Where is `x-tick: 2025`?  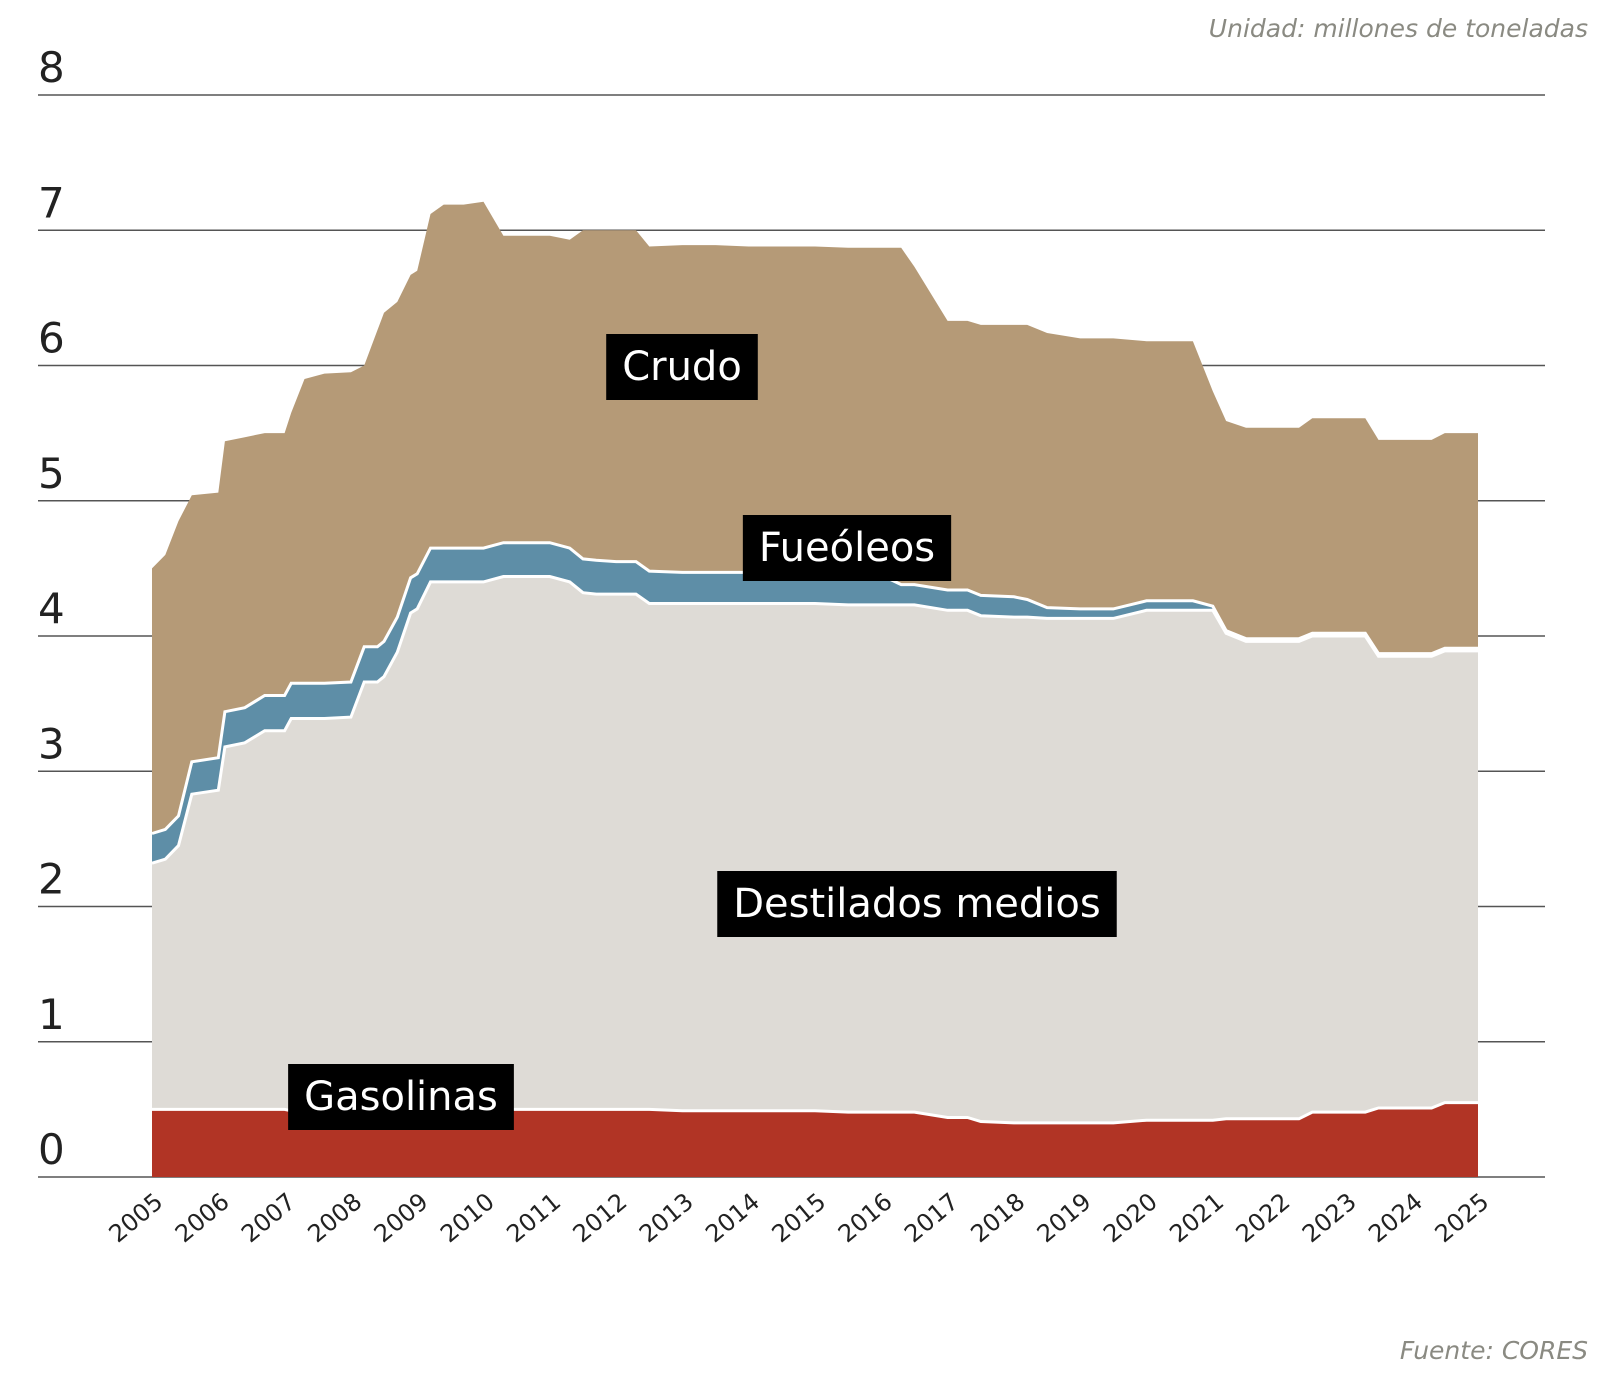
x-tick: 2025 is located at coordinates (1462, 1218).